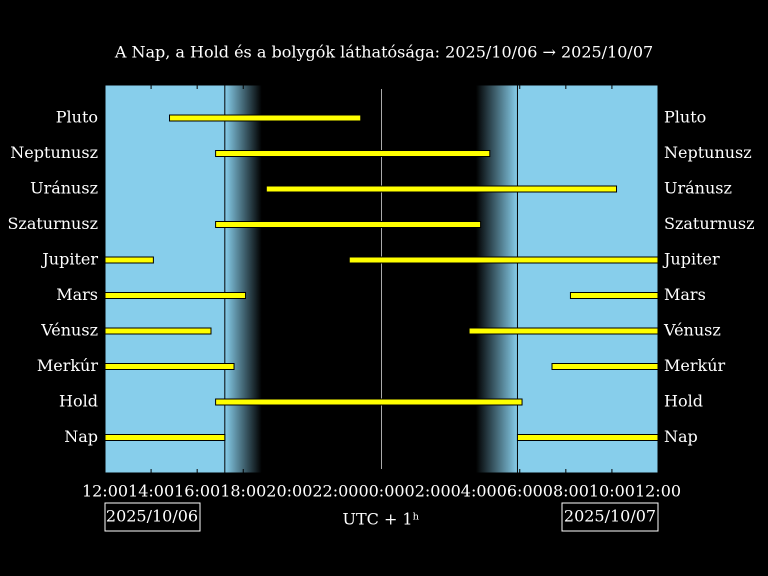 Image resolution: width=768 pixels, height=576 pixels. What do you see at coordinates (612, 491) in the screenshot?
I see `x-tick-label: 10:00` at bounding box center [612, 491].